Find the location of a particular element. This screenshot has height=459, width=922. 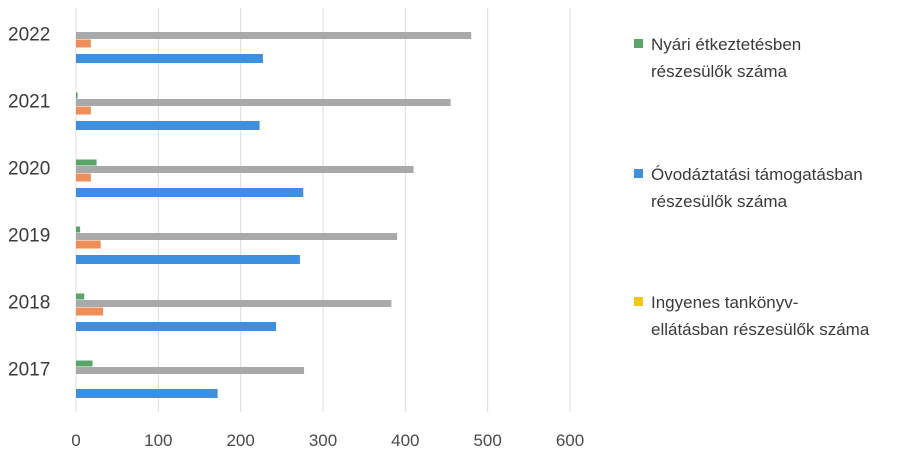

bar-series-4-2022 is located at coordinates (274, 35).